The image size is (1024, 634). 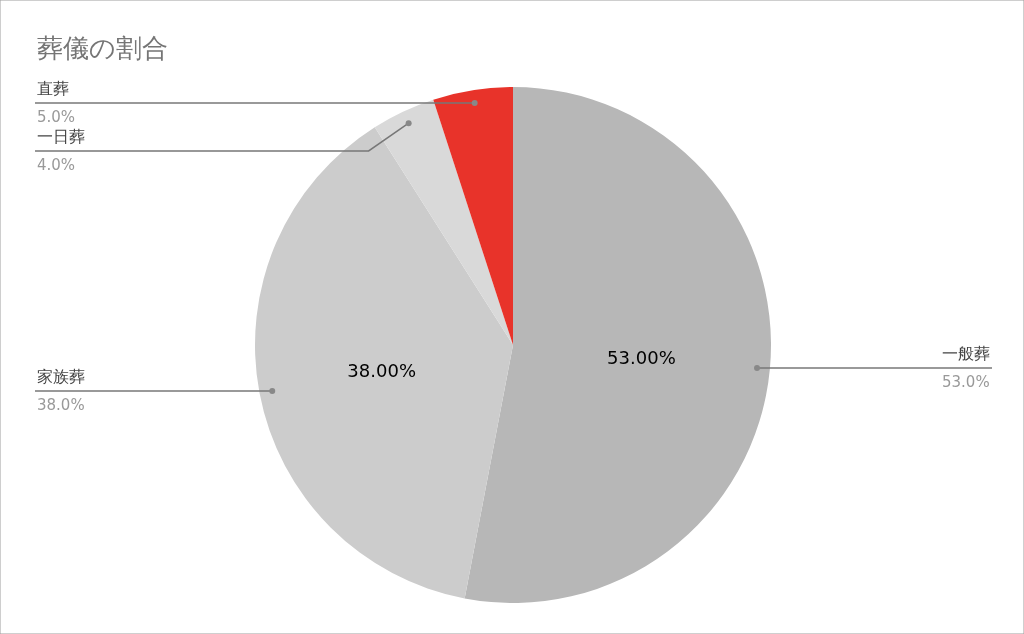 What do you see at coordinates (56, 165) in the screenshot?
I see `text: 4.0%` at bounding box center [56, 165].